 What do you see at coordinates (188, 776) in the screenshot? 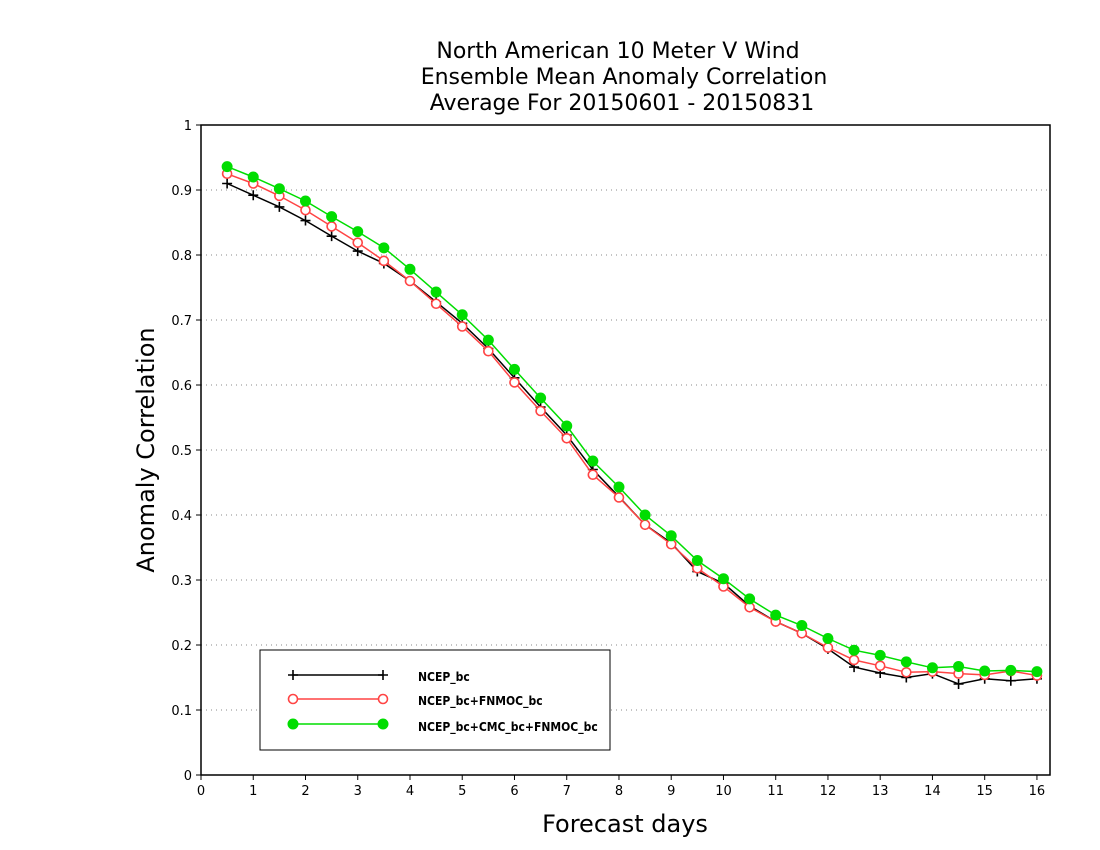
I see `y-tick-label: 0` at bounding box center [188, 776].